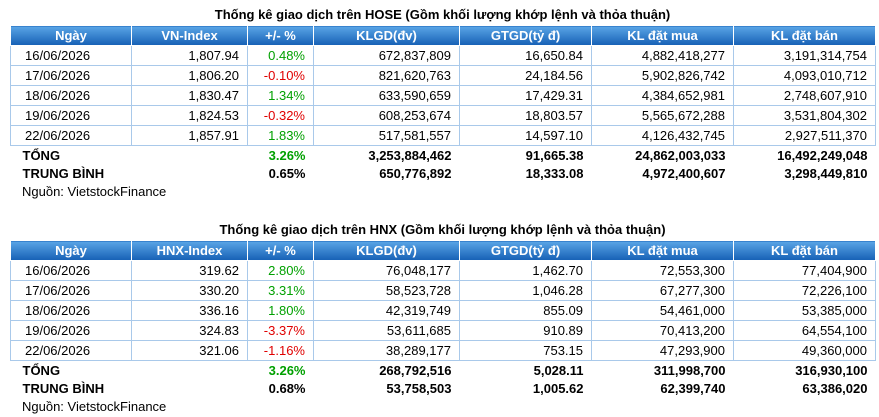  What do you see at coordinates (280, 330) in the screenshot?
I see `cell: -3.37%` at bounding box center [280, 330].